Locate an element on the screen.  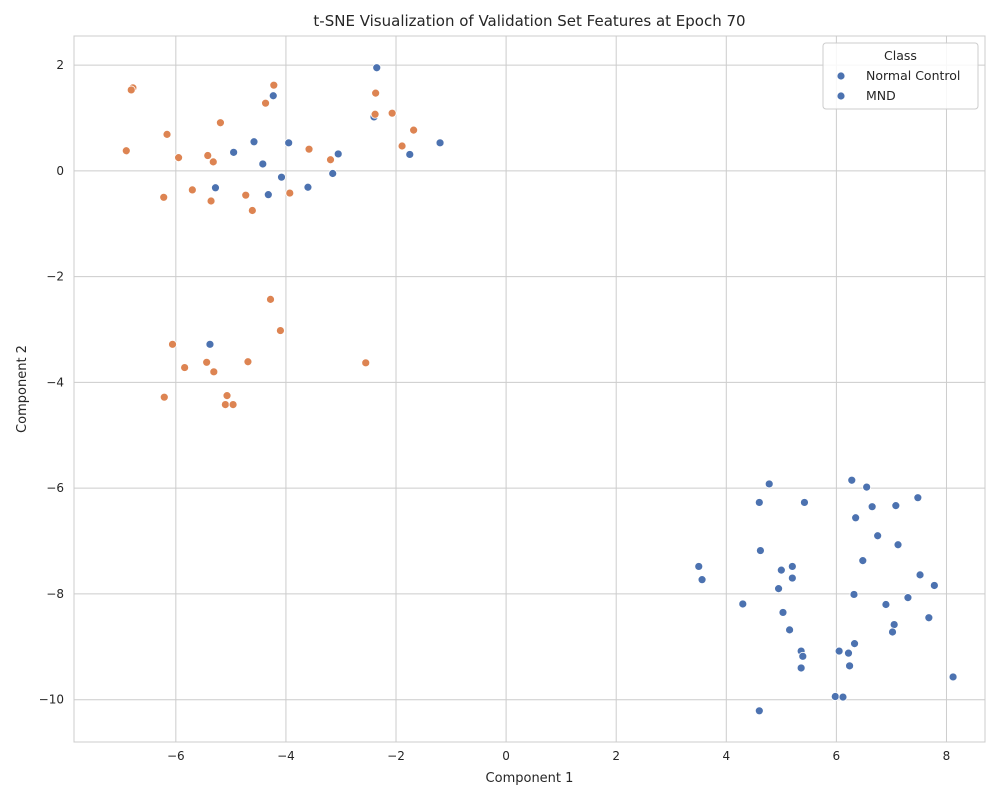
y-tick-label: −8 is located at coordinates (55, 594).